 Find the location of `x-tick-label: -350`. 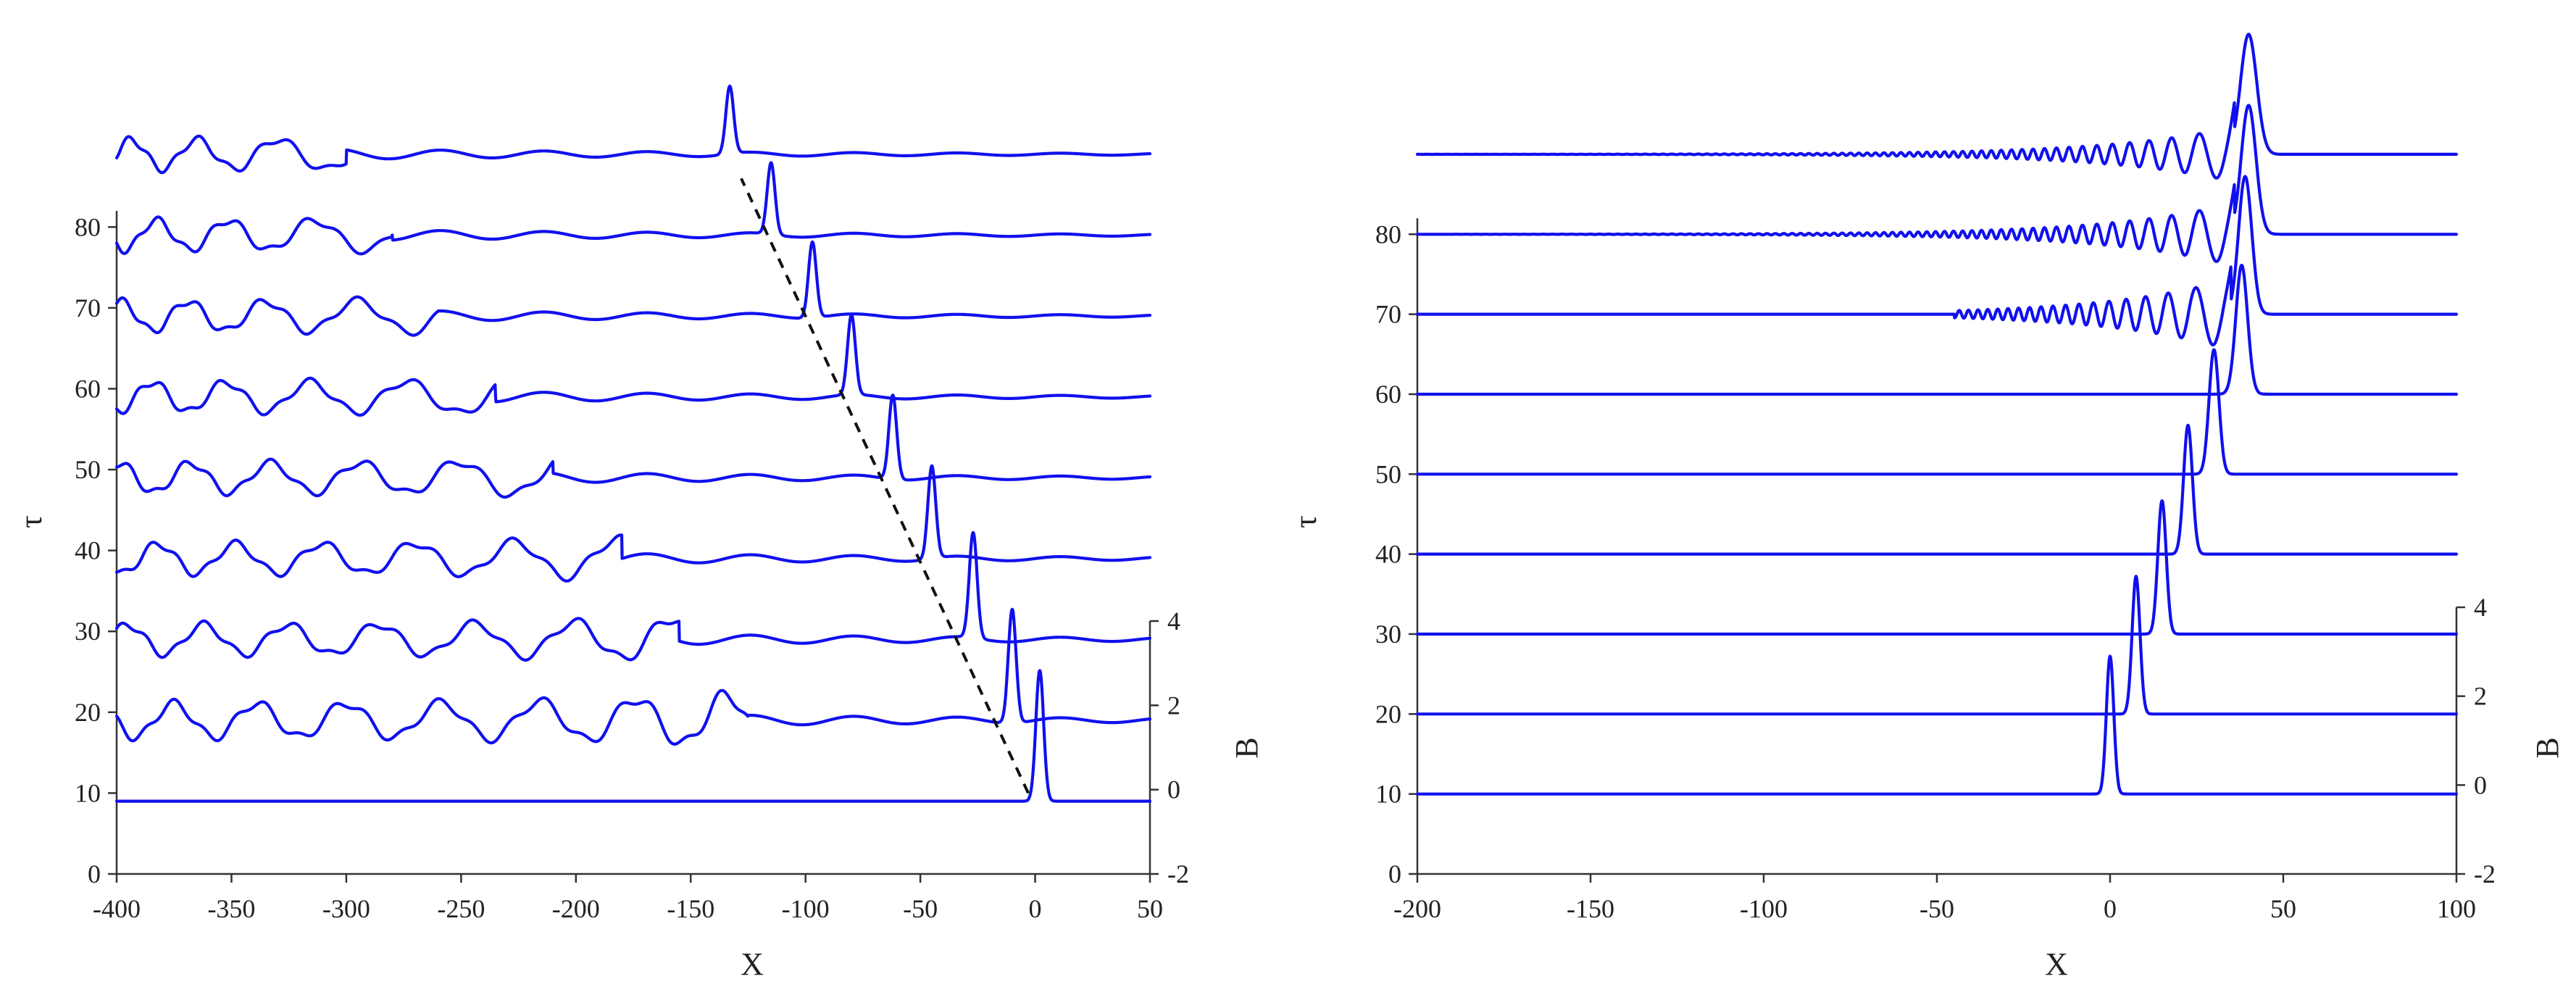

x-tick-label: -350 is located at coordinates (231, 908).